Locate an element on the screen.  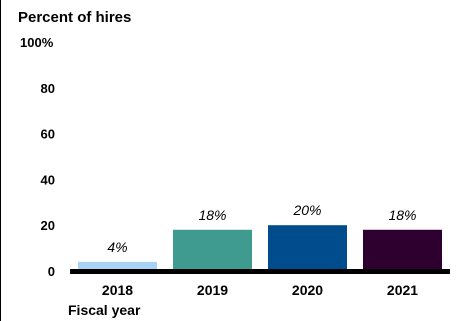
y-tick-label: 20 is located at coordinates (48, 225).